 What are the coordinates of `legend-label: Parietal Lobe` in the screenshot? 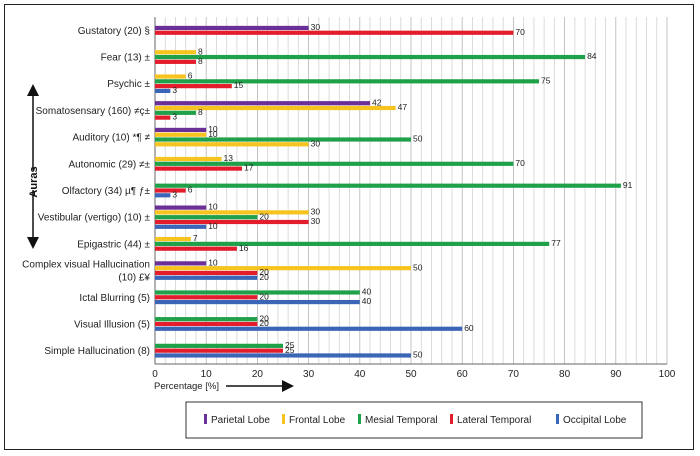 It's located at (240, 420).